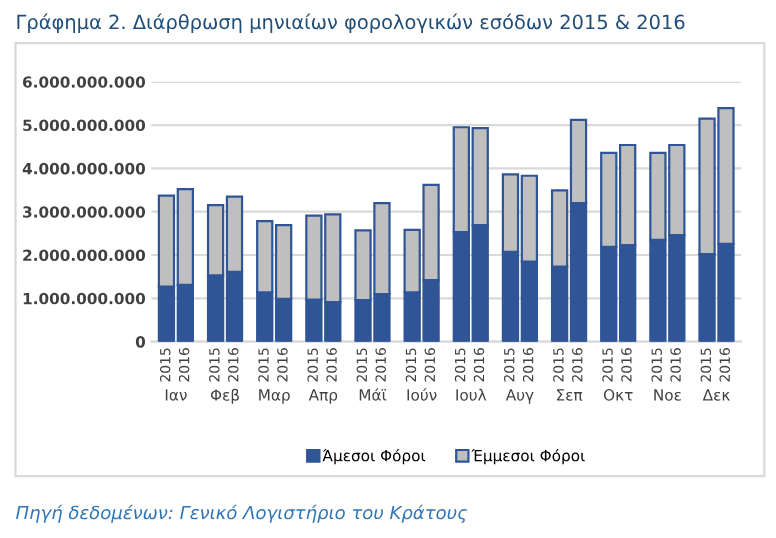 The height and width of the screenshot is (538, 776). What do you see at coordinates (242, 513) in the screenshot?
I see `text: Πηγή δεδομένων: Γενικό Λογιστήριο του Κράτους` at bounding box center [242, 513].